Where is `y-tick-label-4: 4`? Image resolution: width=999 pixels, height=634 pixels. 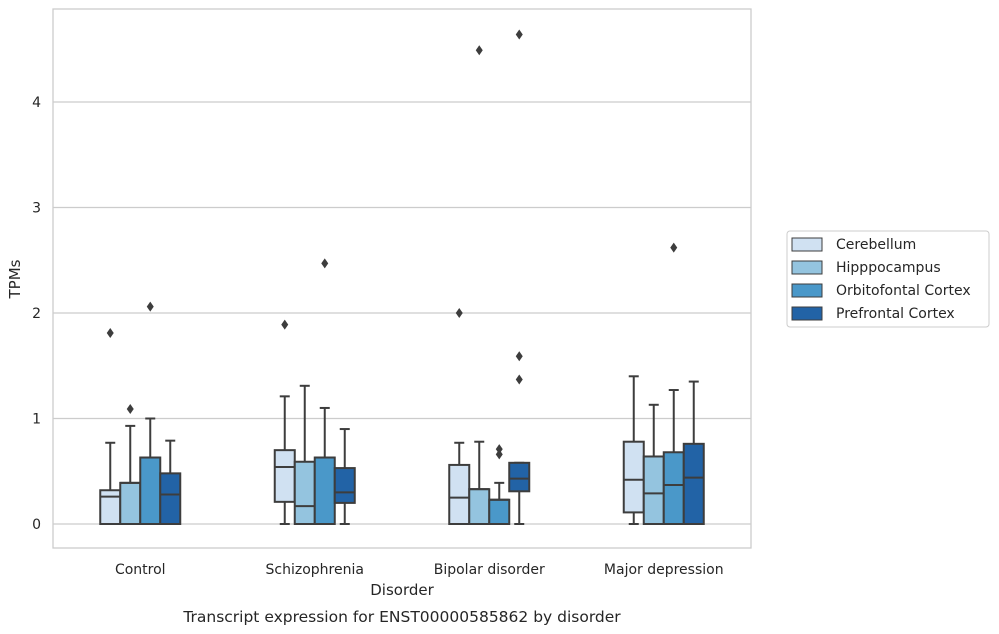
y-tick-label-4: 4 is located at coordinates (36, 103).